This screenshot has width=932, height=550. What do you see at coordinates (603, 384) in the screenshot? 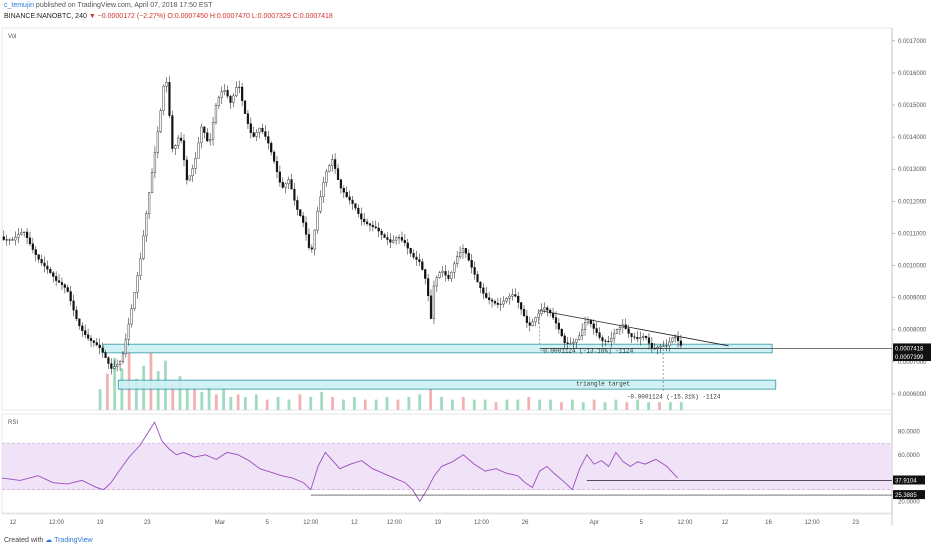
I see `triangle-target-label: triangle target` at bounding box center [603, 384].